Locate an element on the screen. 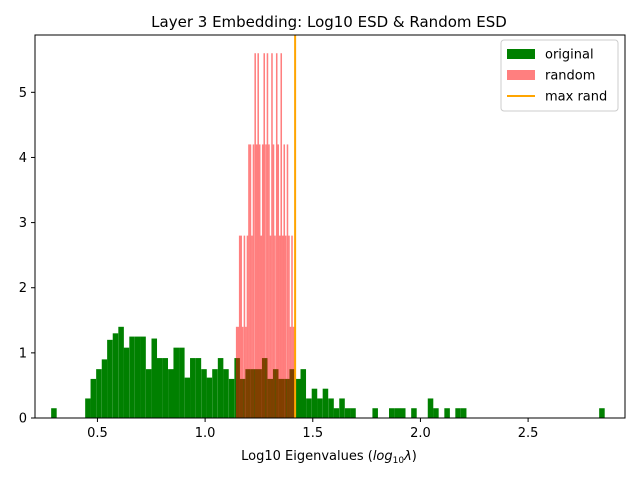 The height and width of the screenshot is (484, 640). x-axis-label-lambda: λ is located at coordinates (407, 456).